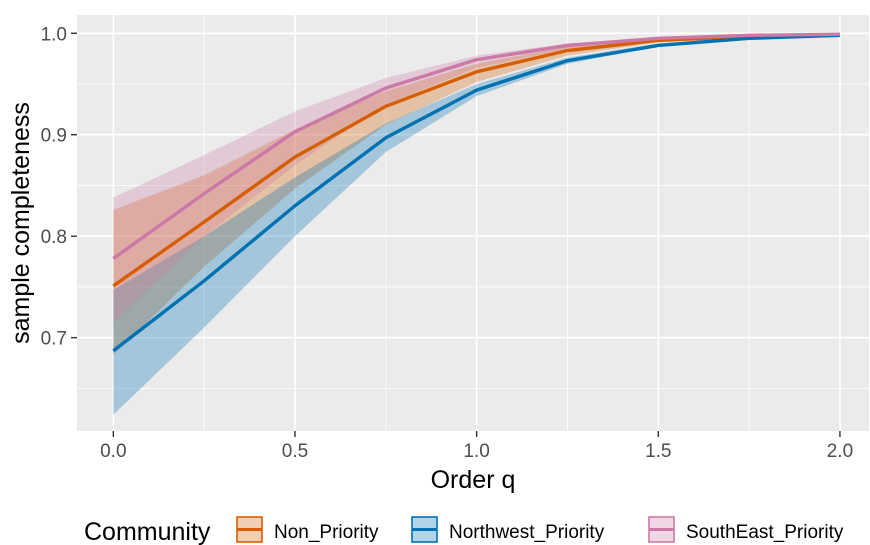 The height and width of the screenshot is (545, 870). Describe the element at coordinates (54, 237) in the screenshot. I see `y-tick-label: 0.8` at that location.